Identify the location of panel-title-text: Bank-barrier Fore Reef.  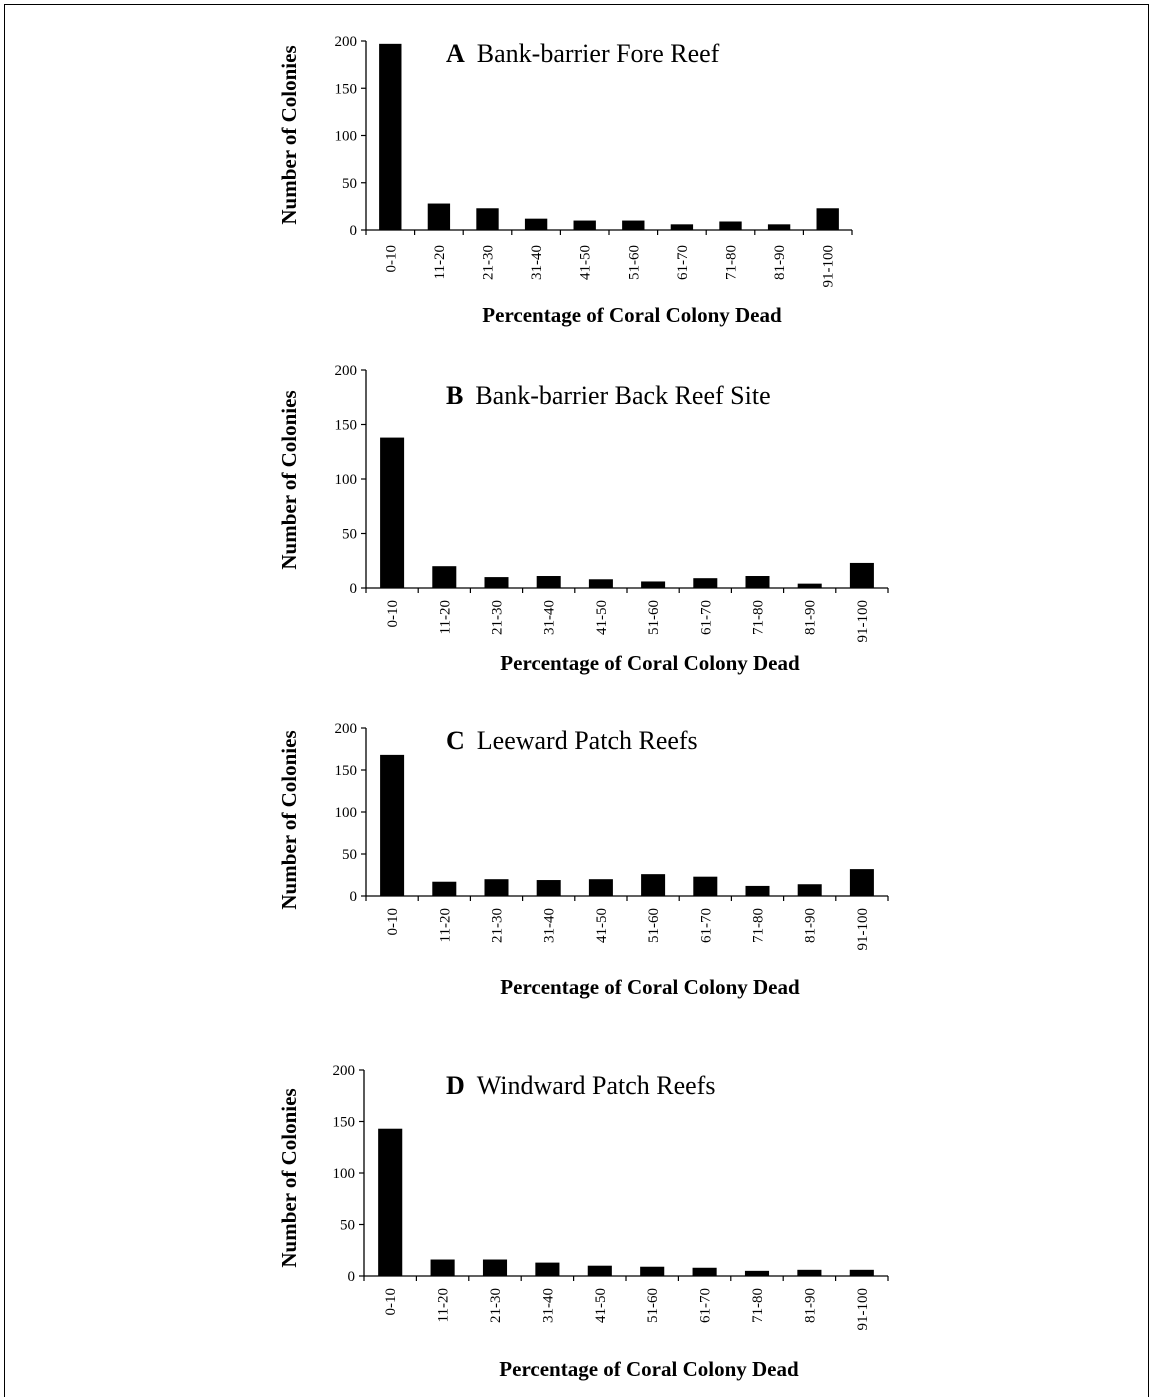
(598, 53).